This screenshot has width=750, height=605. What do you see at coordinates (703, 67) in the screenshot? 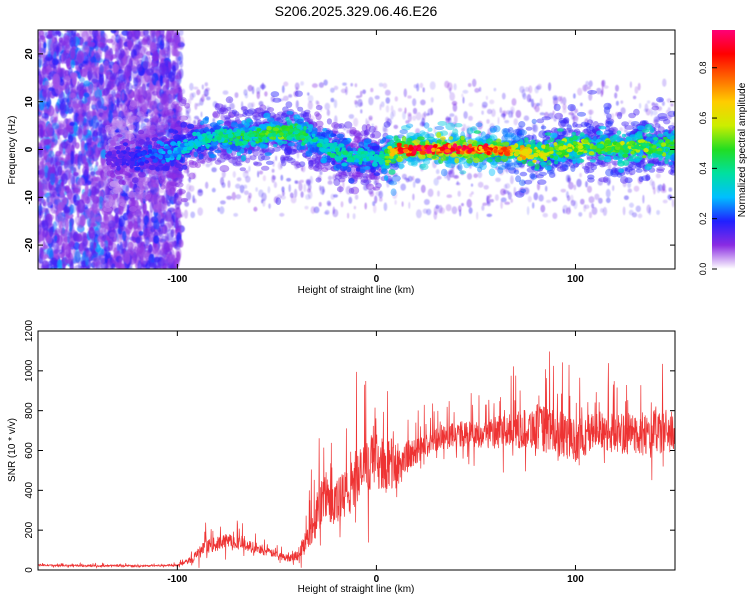
I see `colorbar-tick-label: 0.8` at bounding box center [703, 67].